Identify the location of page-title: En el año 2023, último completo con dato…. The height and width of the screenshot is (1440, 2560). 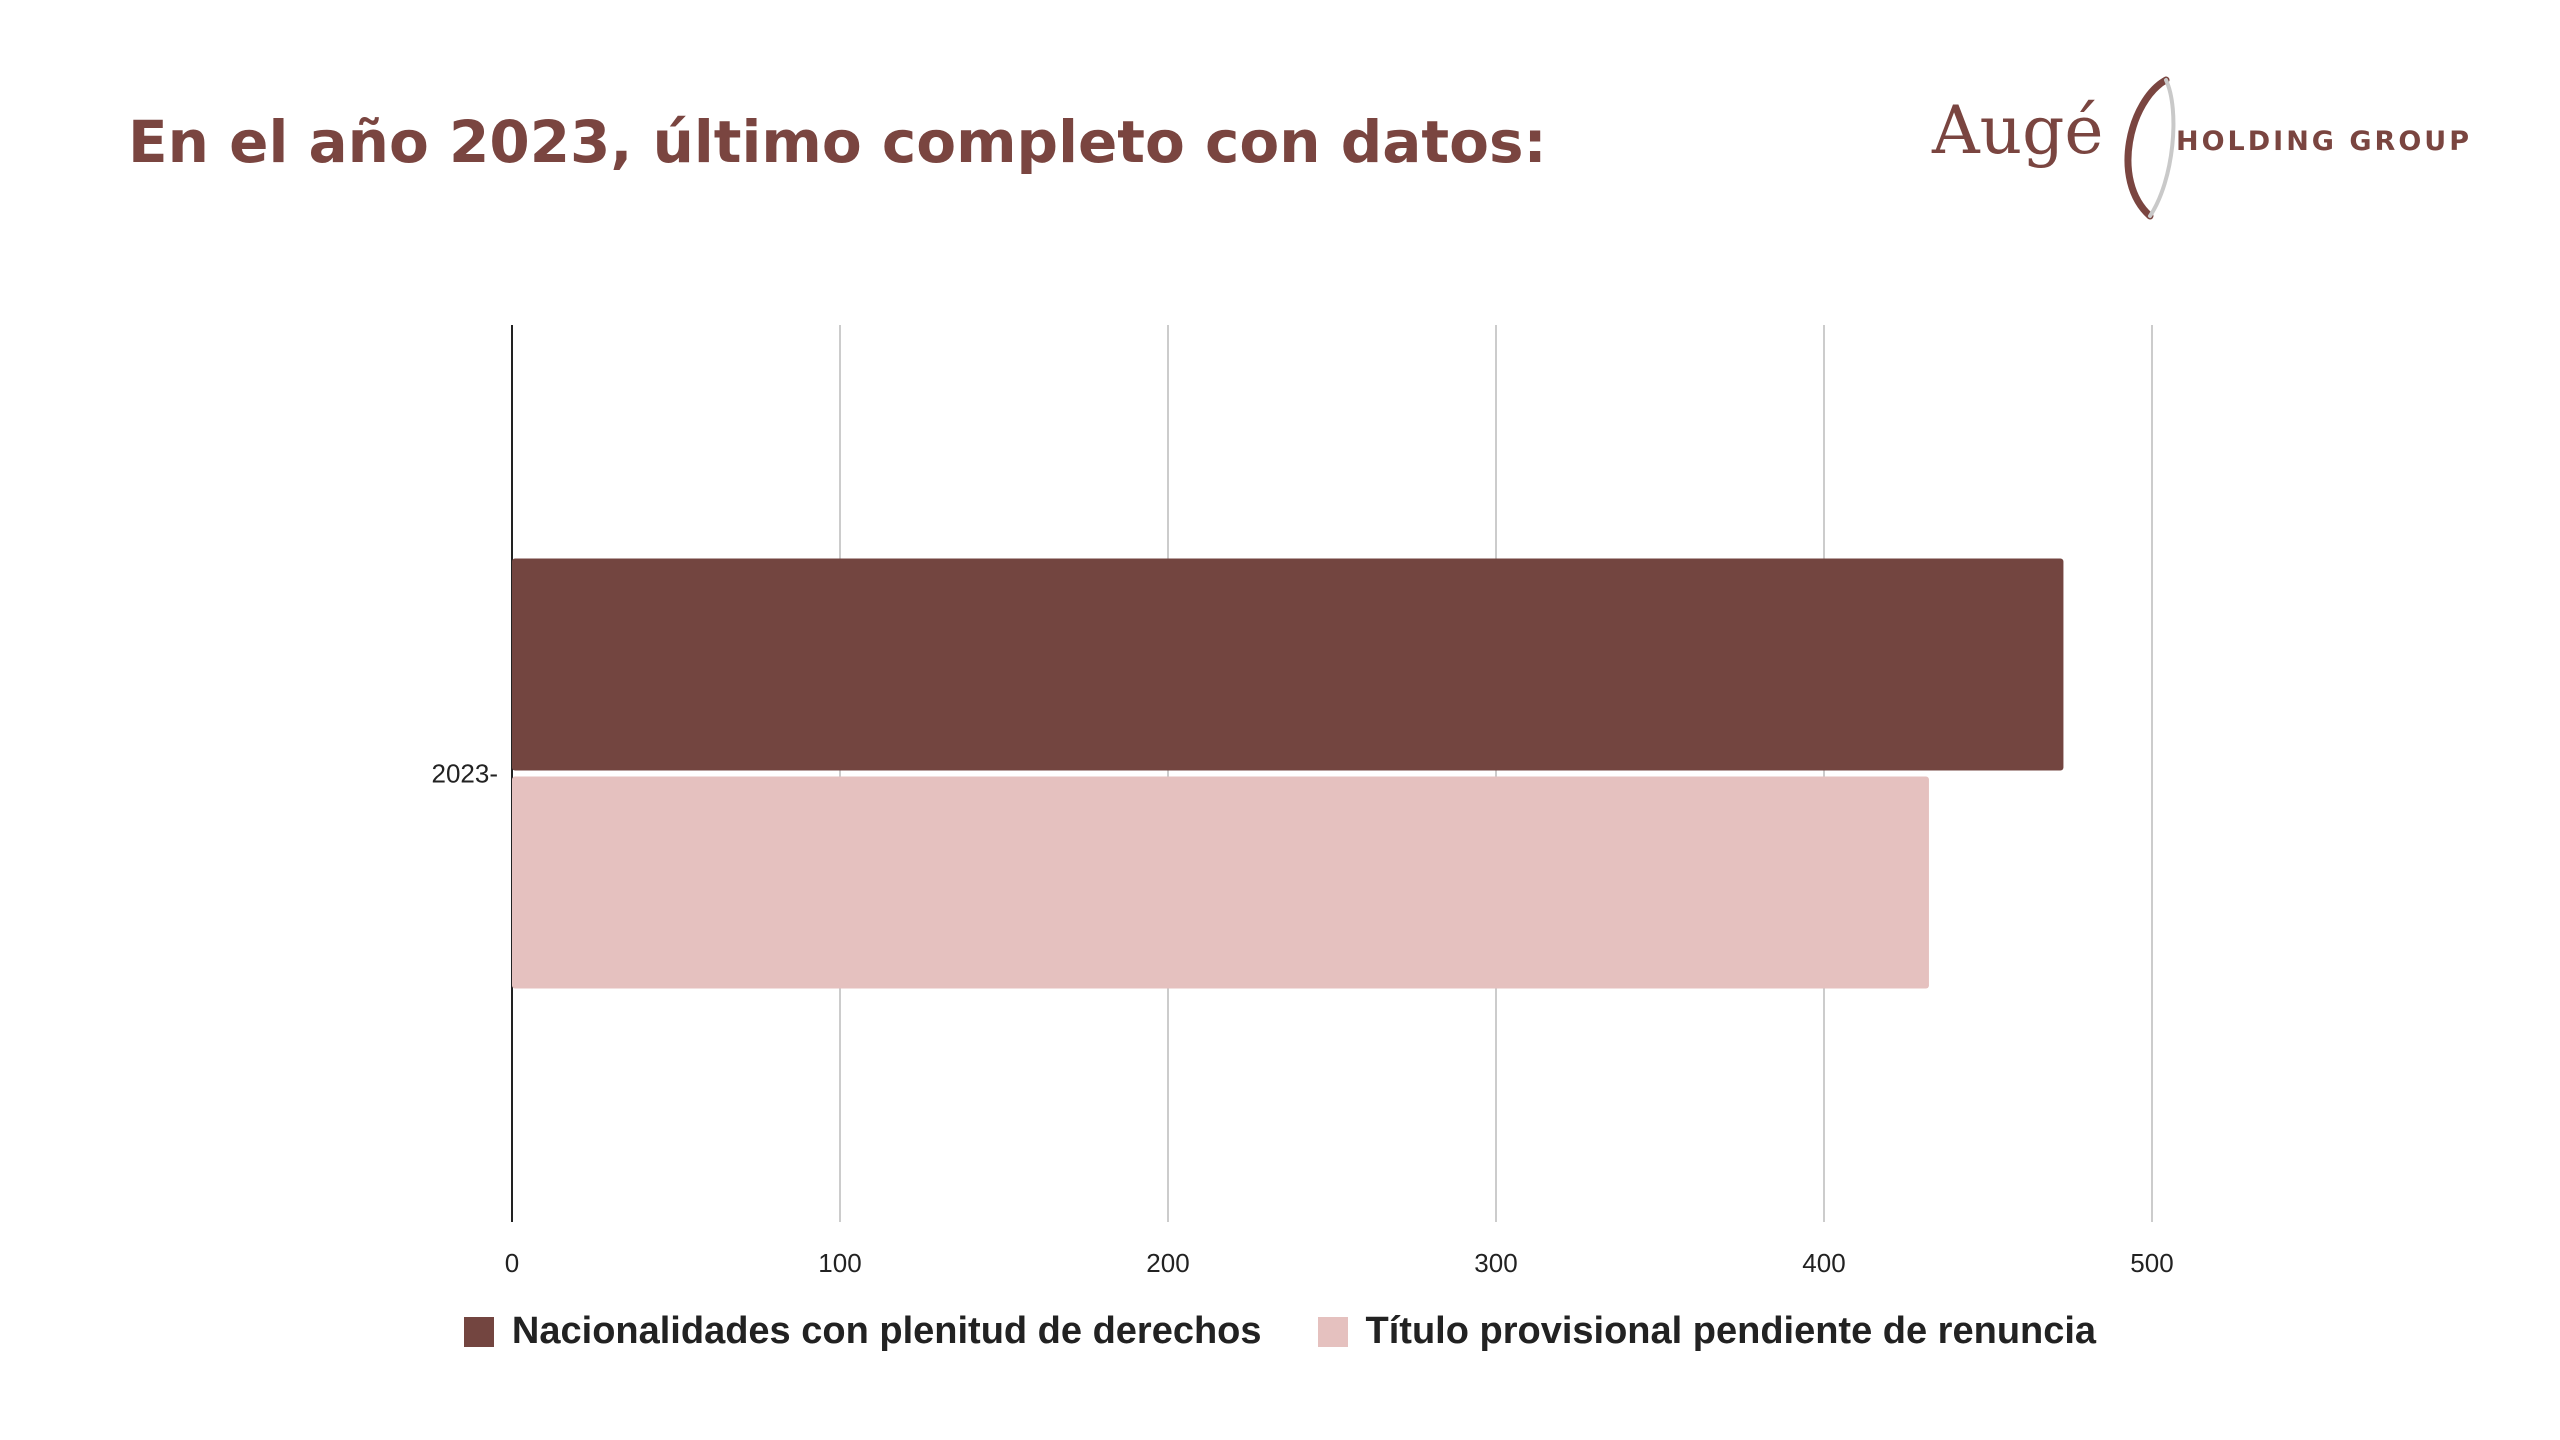
(837, 142).